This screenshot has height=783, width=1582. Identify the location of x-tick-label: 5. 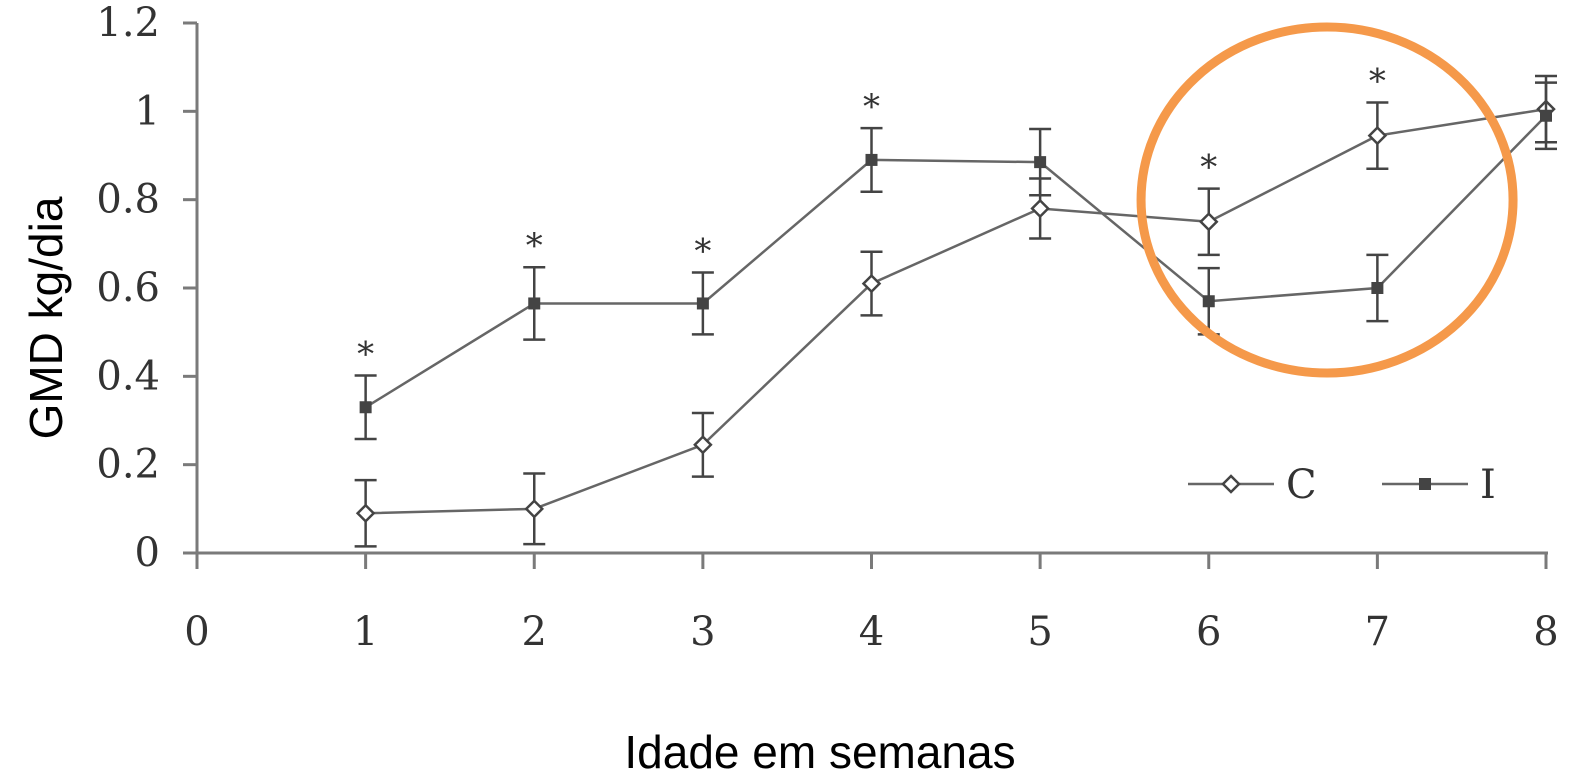
(1039, 632).